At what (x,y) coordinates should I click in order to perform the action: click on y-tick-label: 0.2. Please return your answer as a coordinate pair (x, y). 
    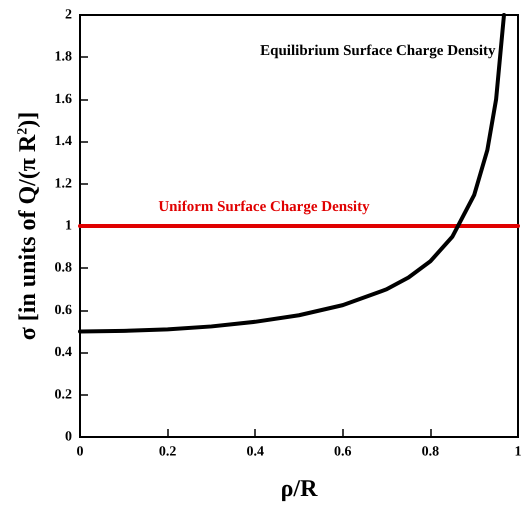
    Looking at the image, I should click on (63, 394).